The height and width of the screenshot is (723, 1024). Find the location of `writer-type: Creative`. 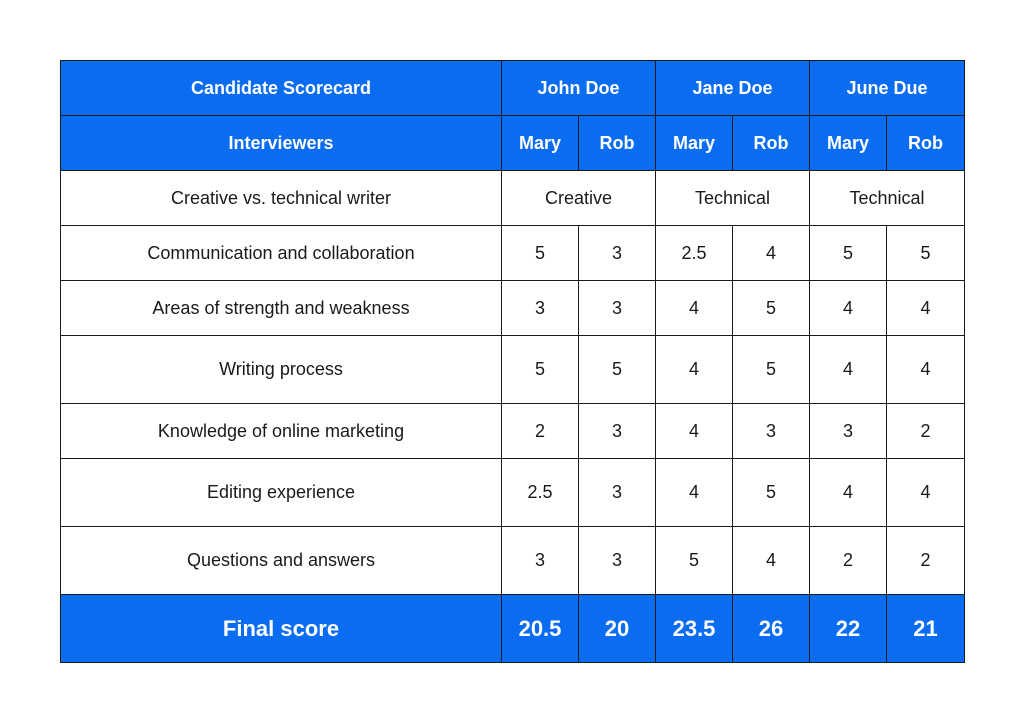

writer-type: Creative is located at coordinates (578, 198).